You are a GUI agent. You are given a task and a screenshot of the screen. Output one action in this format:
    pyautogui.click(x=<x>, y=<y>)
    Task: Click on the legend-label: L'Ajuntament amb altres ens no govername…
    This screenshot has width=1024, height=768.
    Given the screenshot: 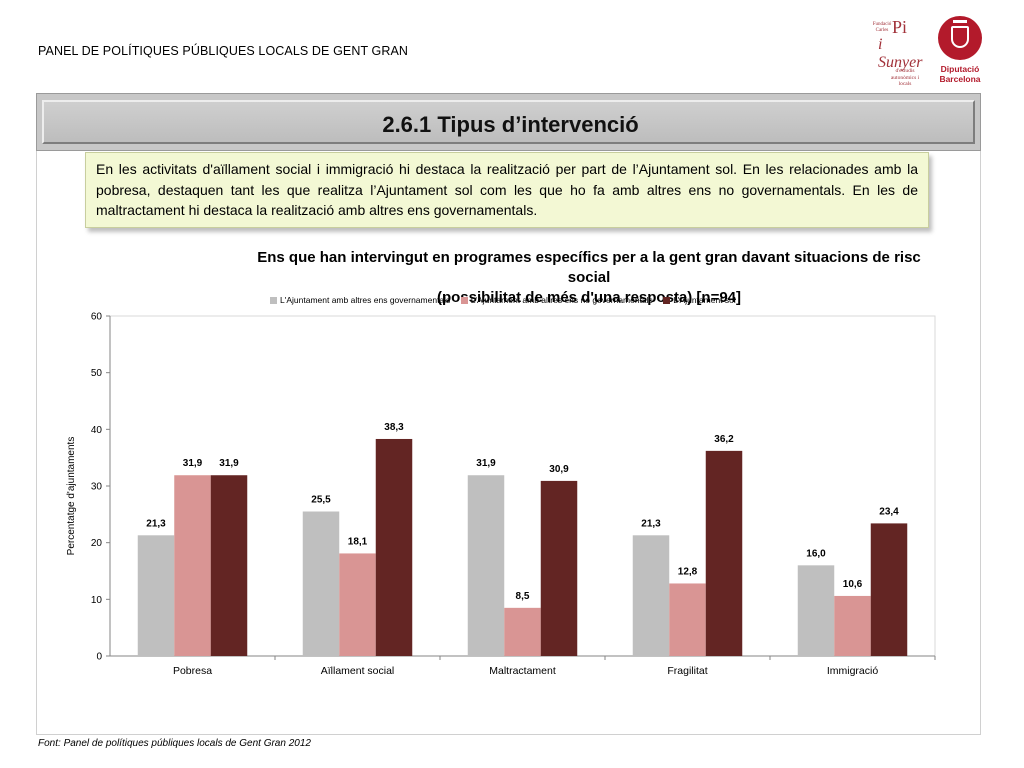 What is the action you would take?
    pyautogui.click(x=561, y=300)
    